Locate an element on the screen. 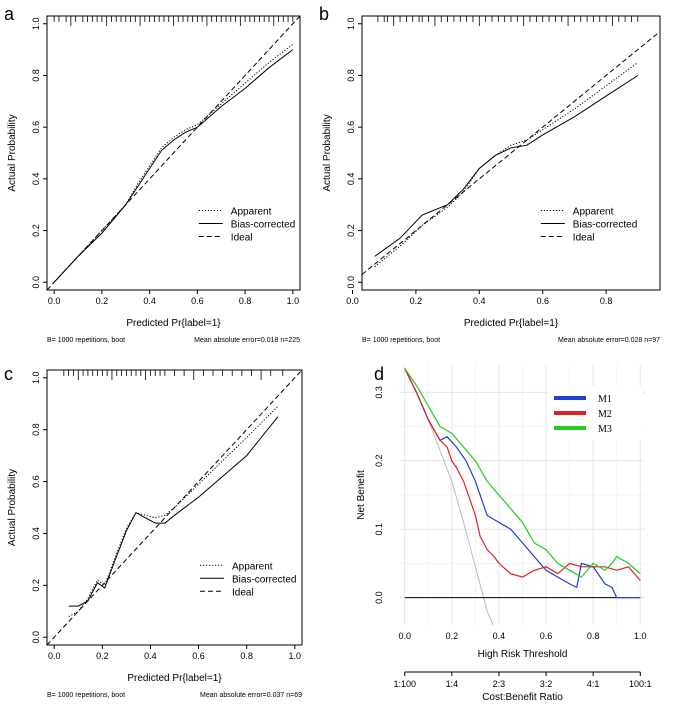 The image size is (685, 705). series-m2 is located at coordinates (522, 474).